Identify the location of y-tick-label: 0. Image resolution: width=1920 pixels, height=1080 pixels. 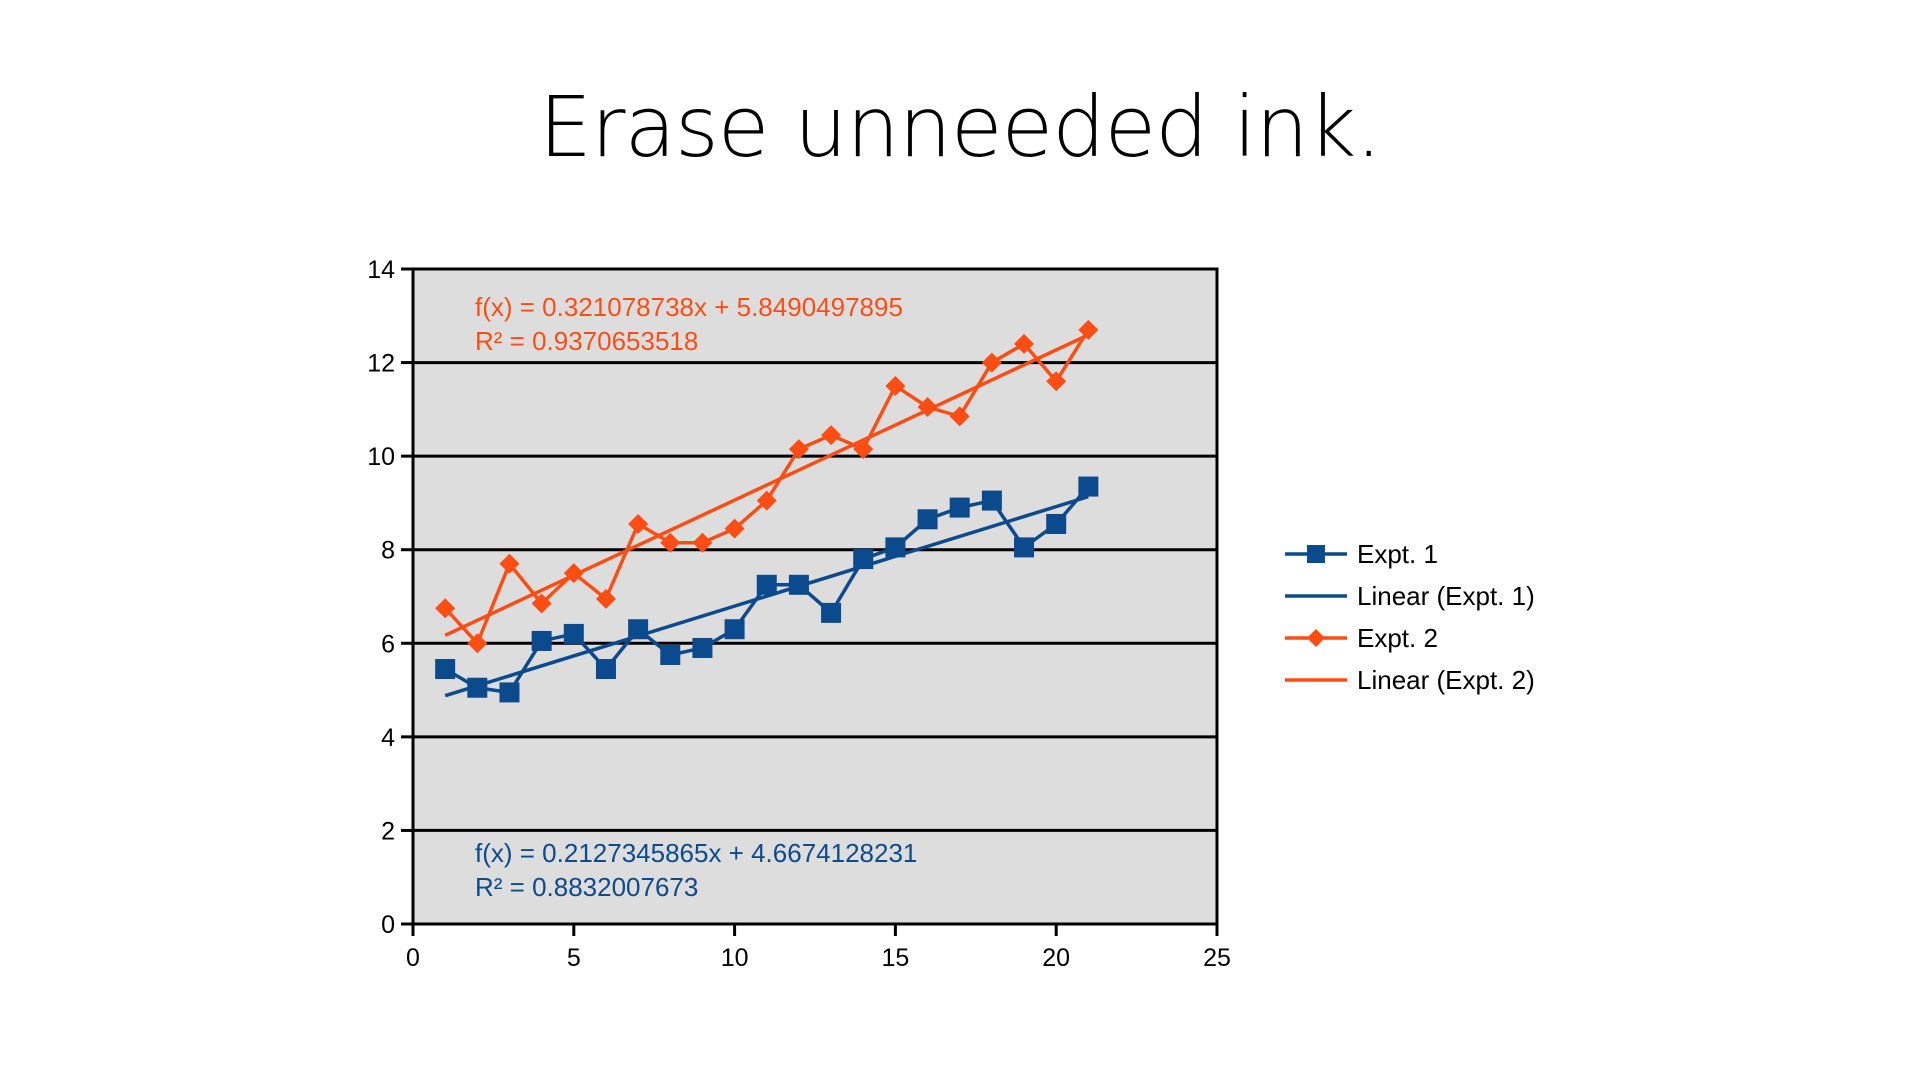
(388, 925).